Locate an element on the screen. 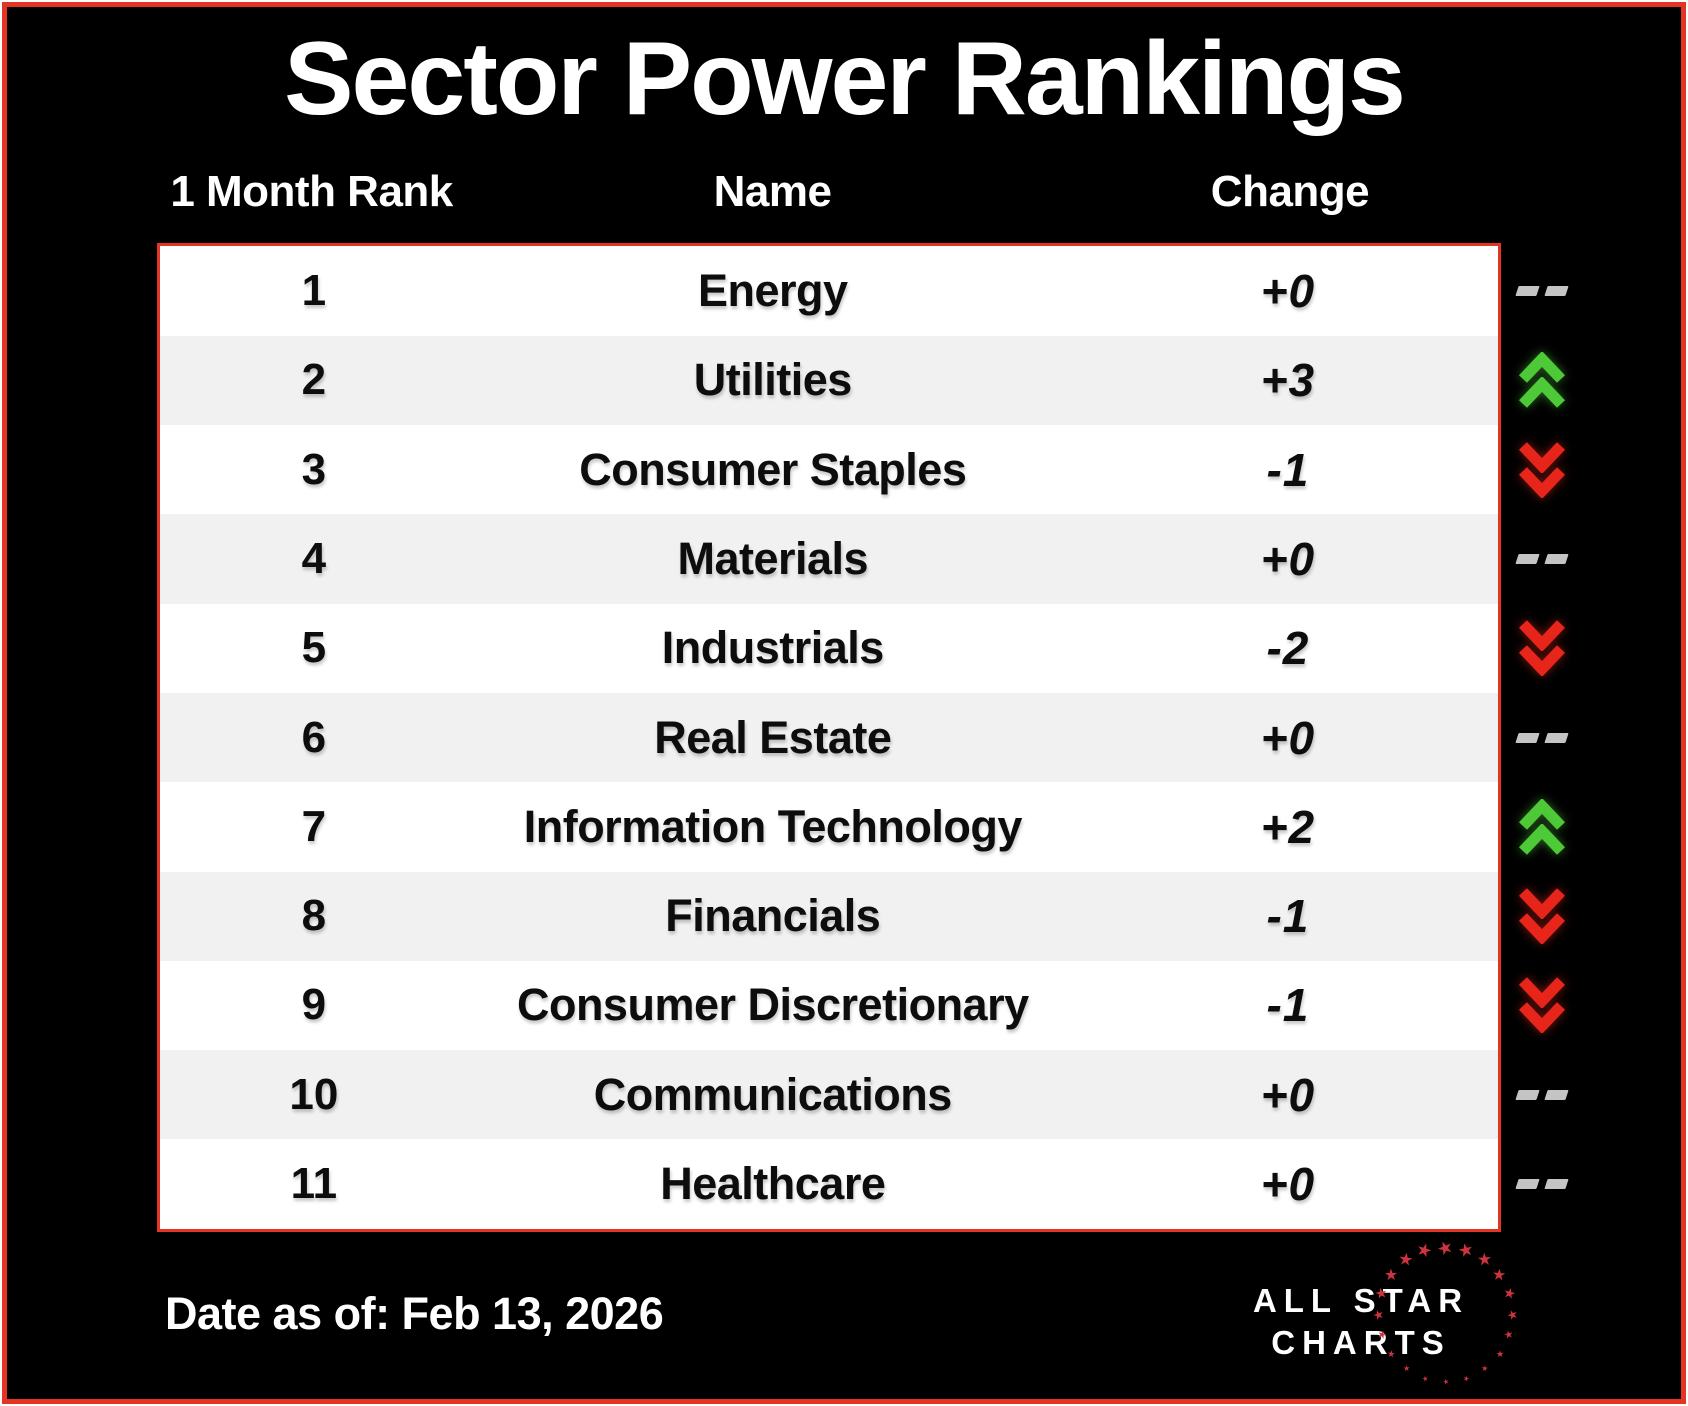 This screenshot has height=1406, width=1688. table-row: 6 Real Estate +0 is located at coordinates (829, 737).